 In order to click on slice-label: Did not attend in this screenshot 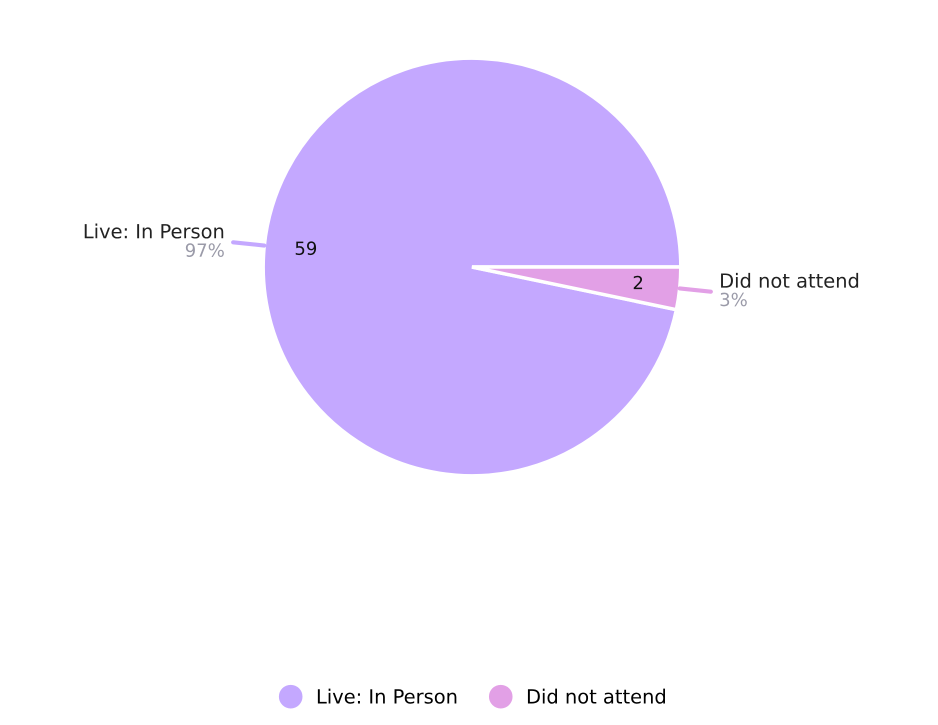, I will do `click(789, 280)`.